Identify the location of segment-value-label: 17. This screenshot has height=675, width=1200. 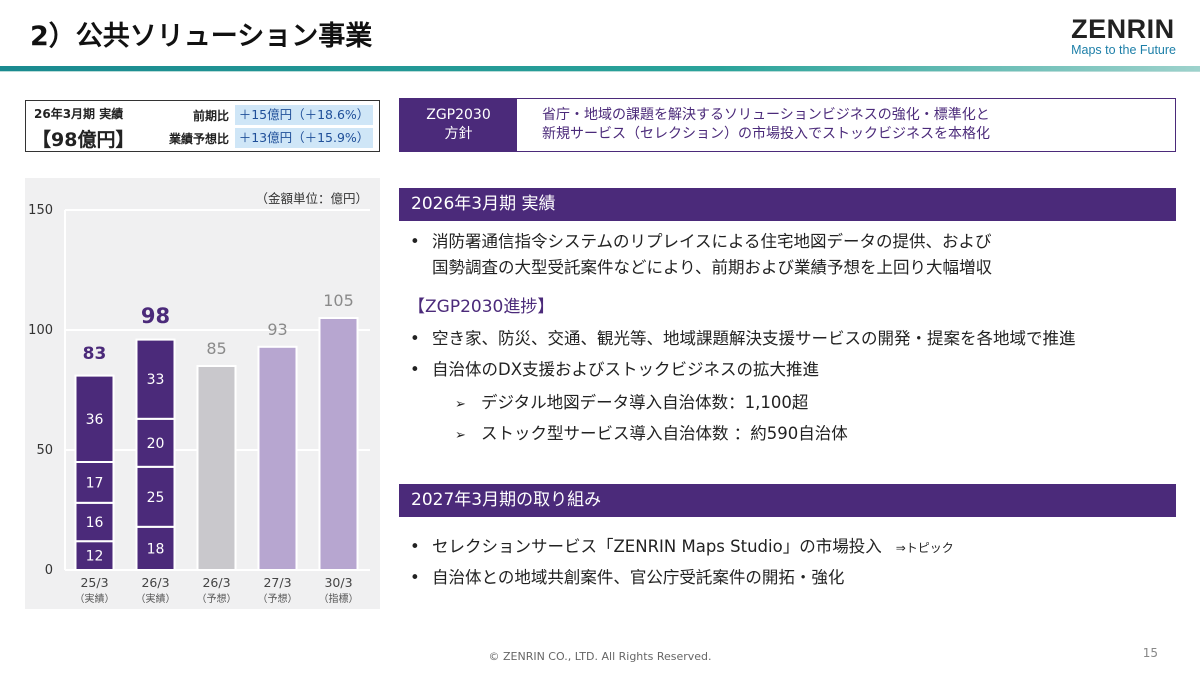
(95, 483).